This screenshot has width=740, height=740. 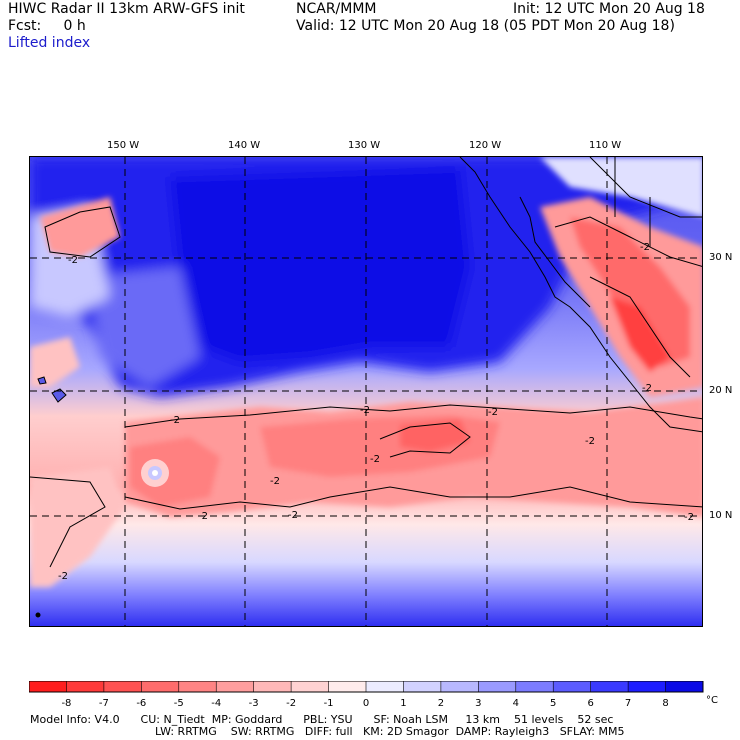 What do you see at coordinates (478, 703) in the screenshot?
I see `scale-tick-label: 3` at bounding box center [478, 703].